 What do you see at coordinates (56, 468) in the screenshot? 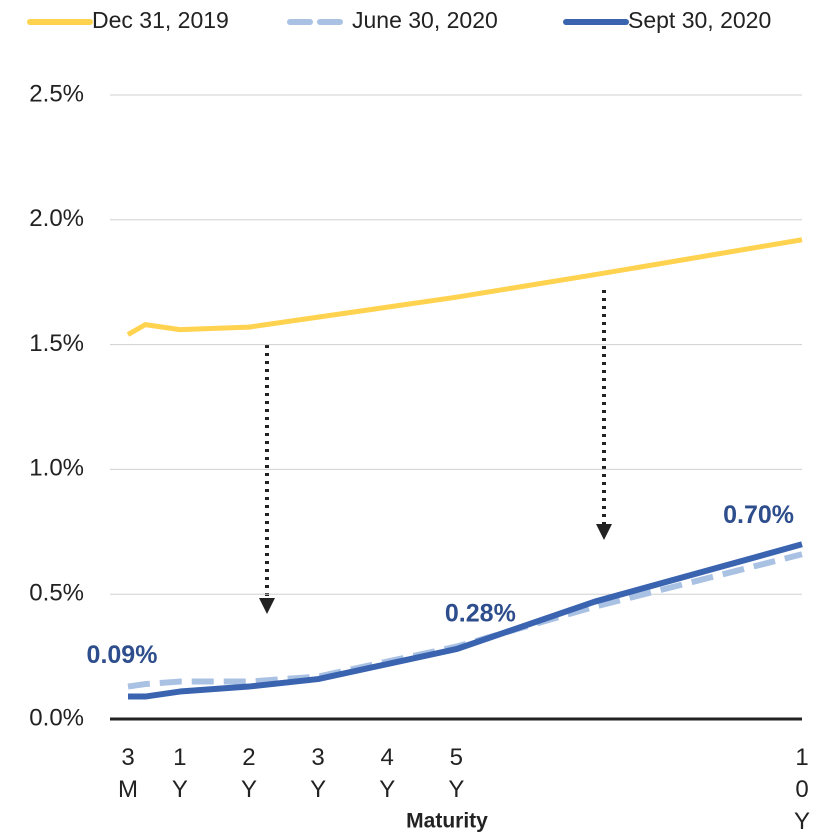
I see `y-tick-label: 1.0%` at bounding box center [56, 468].